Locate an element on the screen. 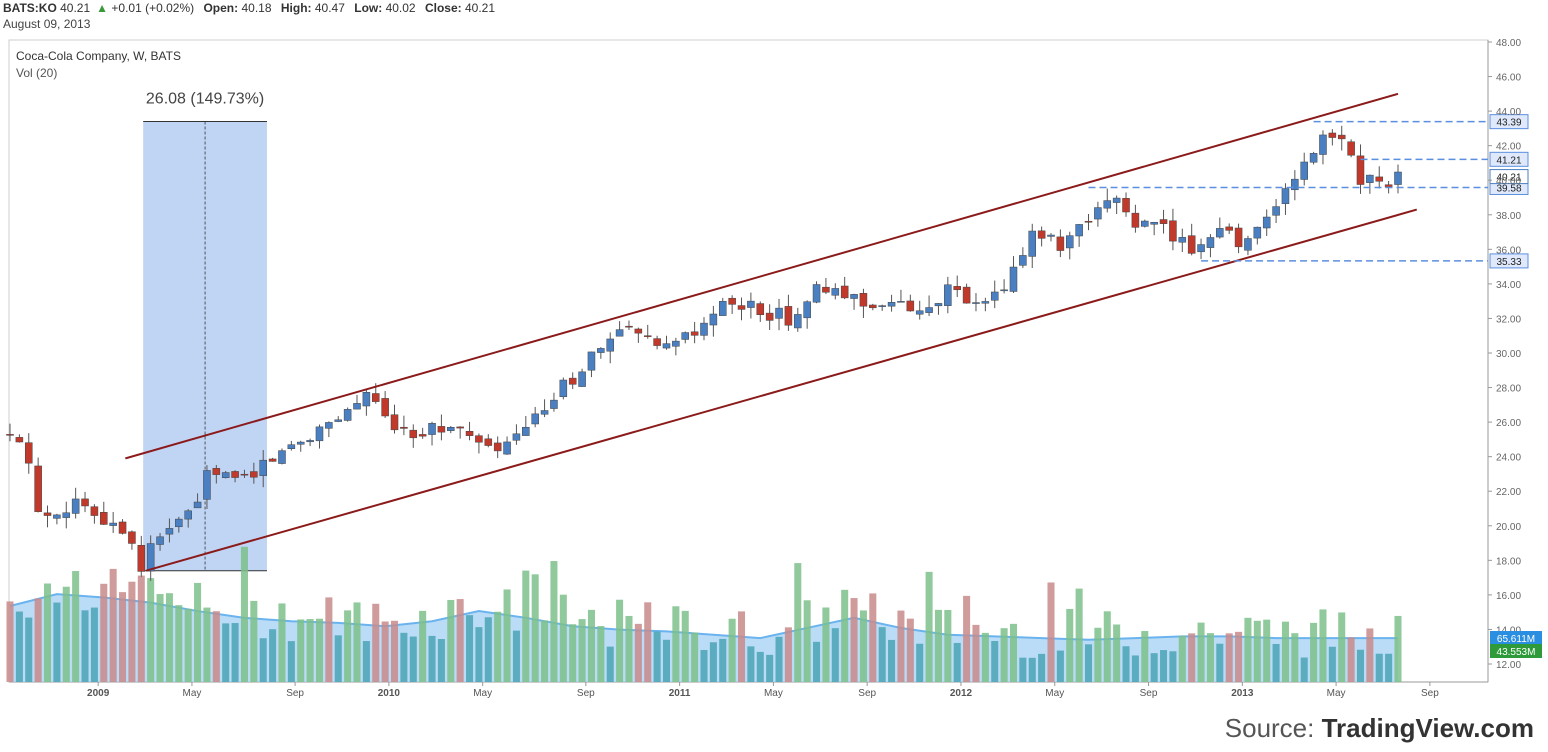  open-value: 40.18 is located at coordinates (256, 8).